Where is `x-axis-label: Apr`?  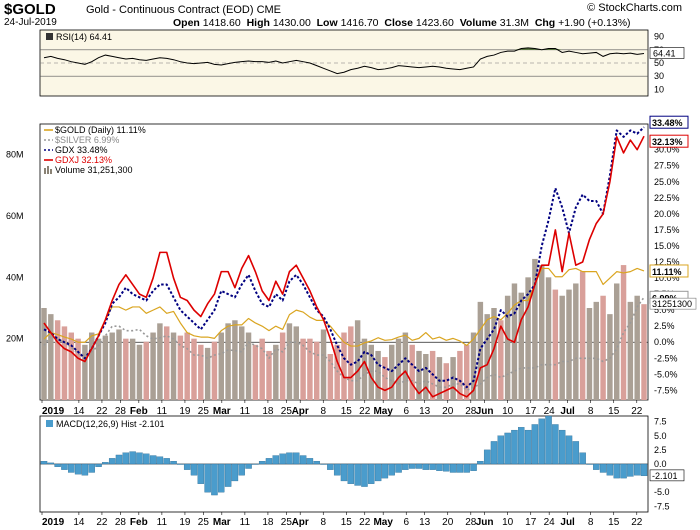 x-axis-label: Apr is located at coordinates (300, 411).